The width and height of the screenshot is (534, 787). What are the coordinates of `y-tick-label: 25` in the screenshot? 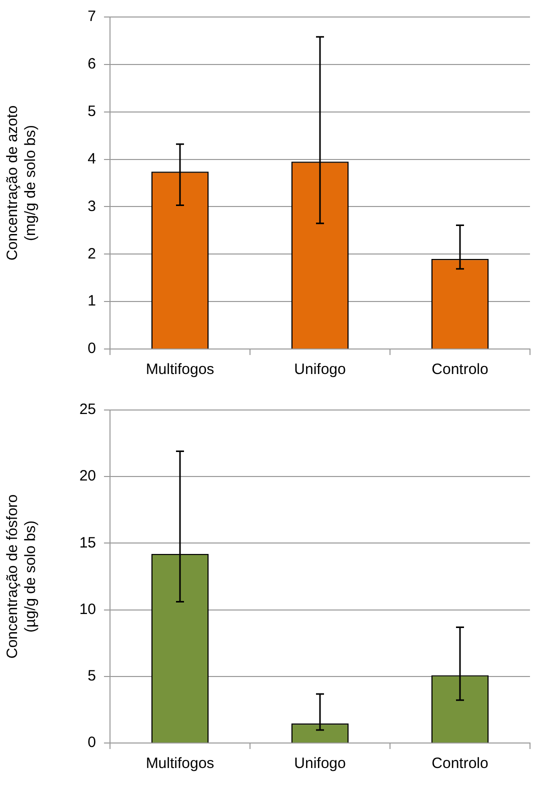 It's located at (87, 409).